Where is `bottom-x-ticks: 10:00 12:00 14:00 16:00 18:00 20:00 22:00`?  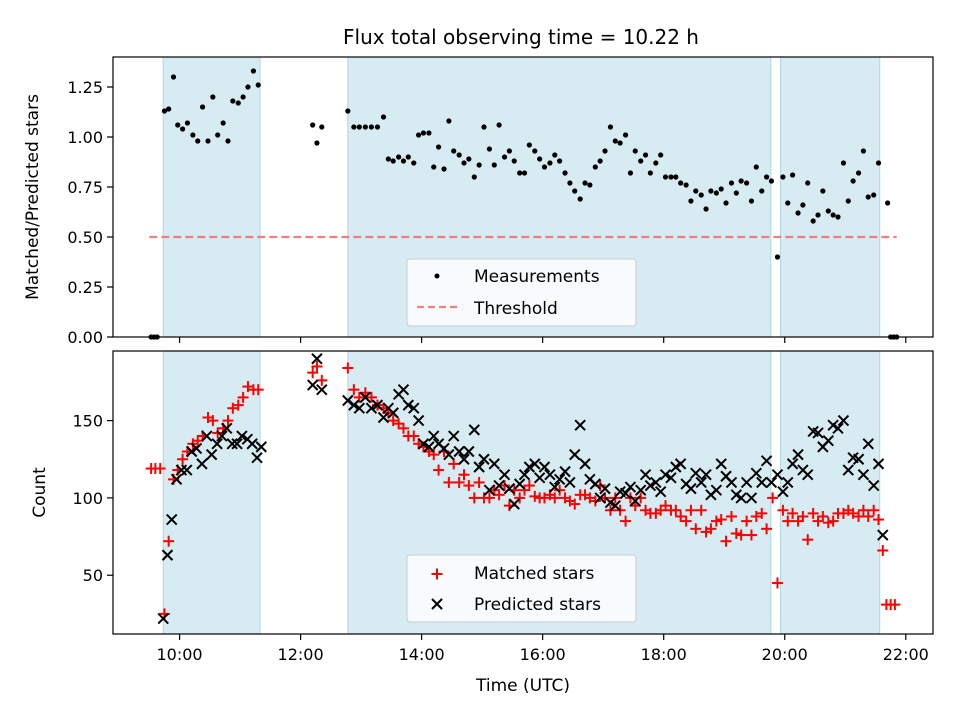
bottom-x-ticks: 10:00 12:00 14:00 16:00 18:00 20:00 22:00 is located at coordinates (543, 649).